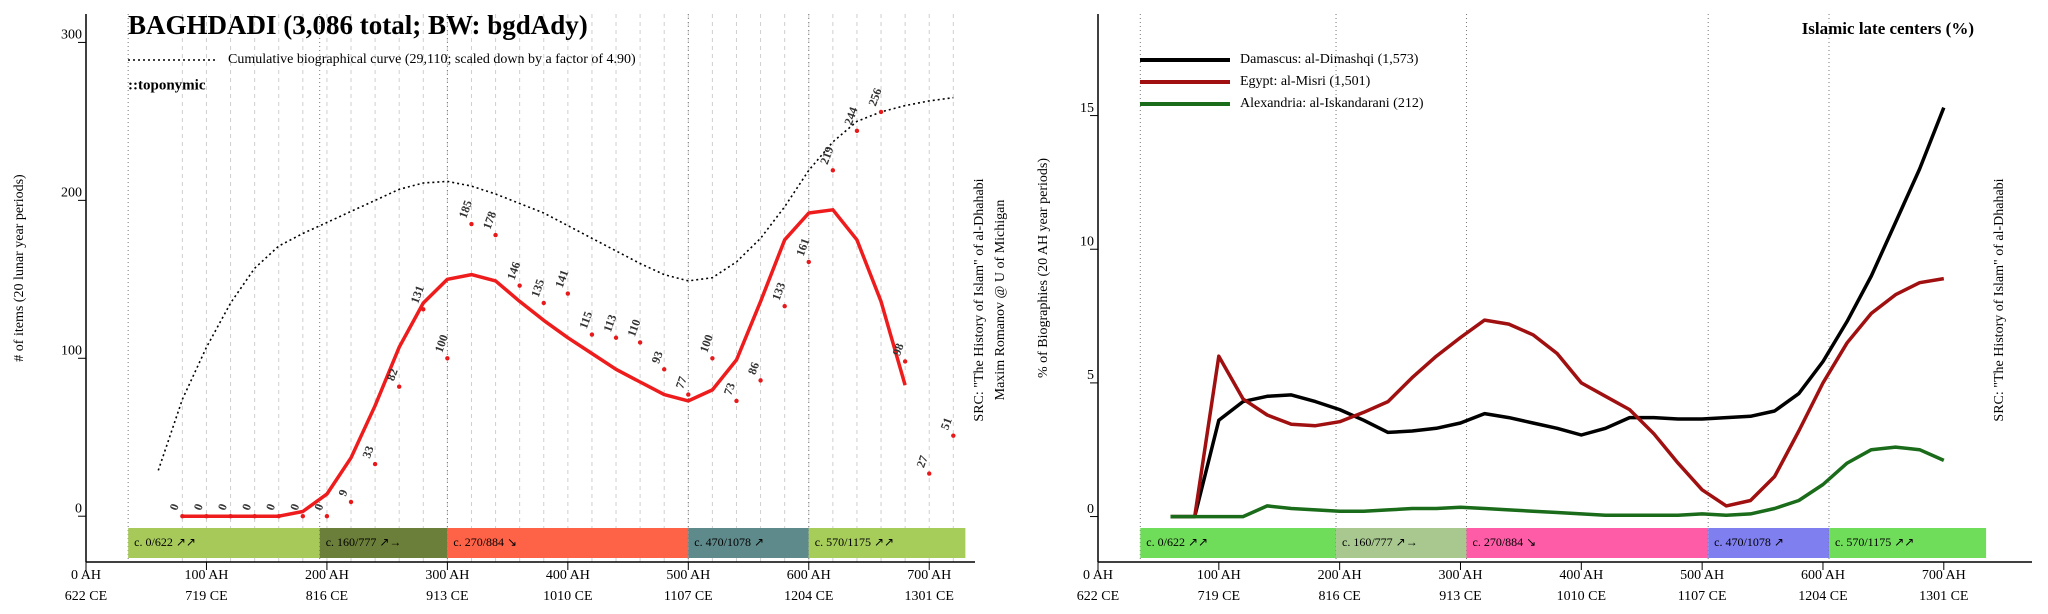 Image resolution: width=2048 pixels, height=614 pixels. What do you see at coordinates (537, 288) in the screenshot?
I see `data-label: 135` at bounding box center [537, 288].